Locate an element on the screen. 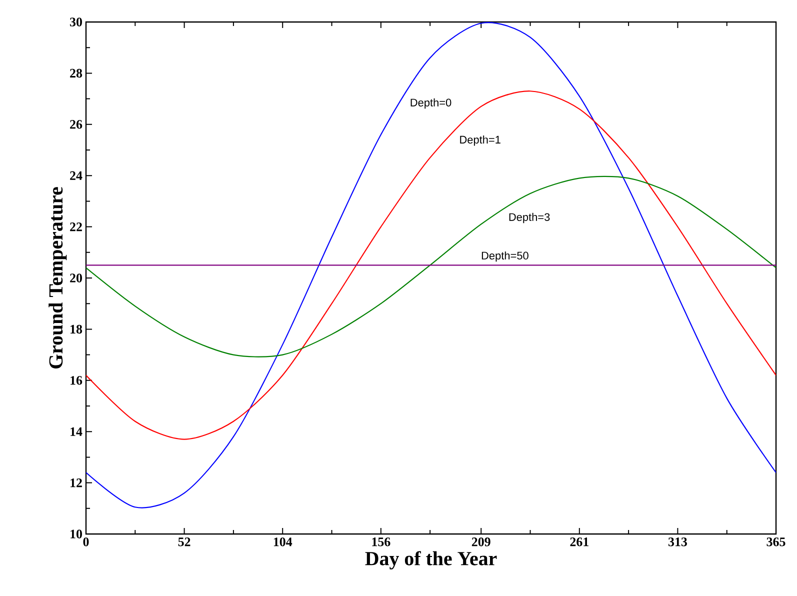  x-tick-label: 52 is located at coordinates (184, 542).